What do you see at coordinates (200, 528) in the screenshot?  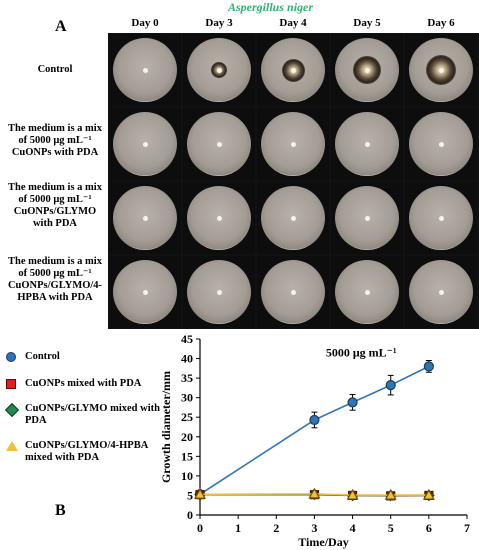 I see `x-tick-label: 0` at bounding box center [200, 528].